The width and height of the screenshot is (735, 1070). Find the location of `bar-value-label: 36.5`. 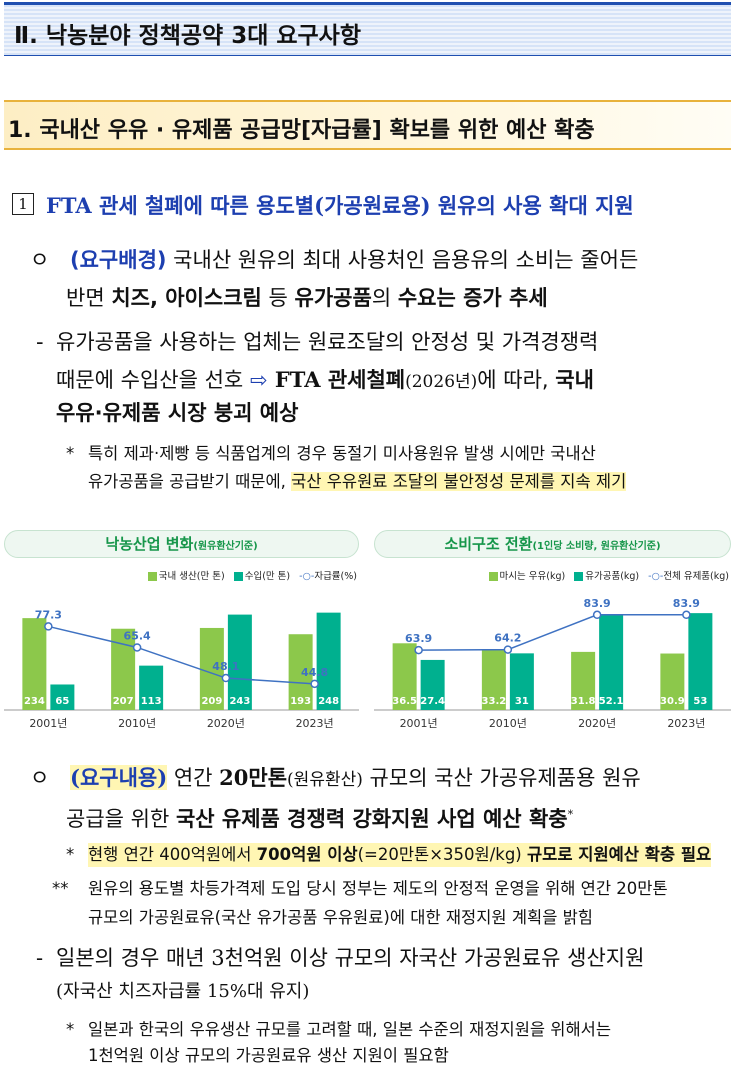

bar-value-label: 36.5 is located at coordinates (404, 701).